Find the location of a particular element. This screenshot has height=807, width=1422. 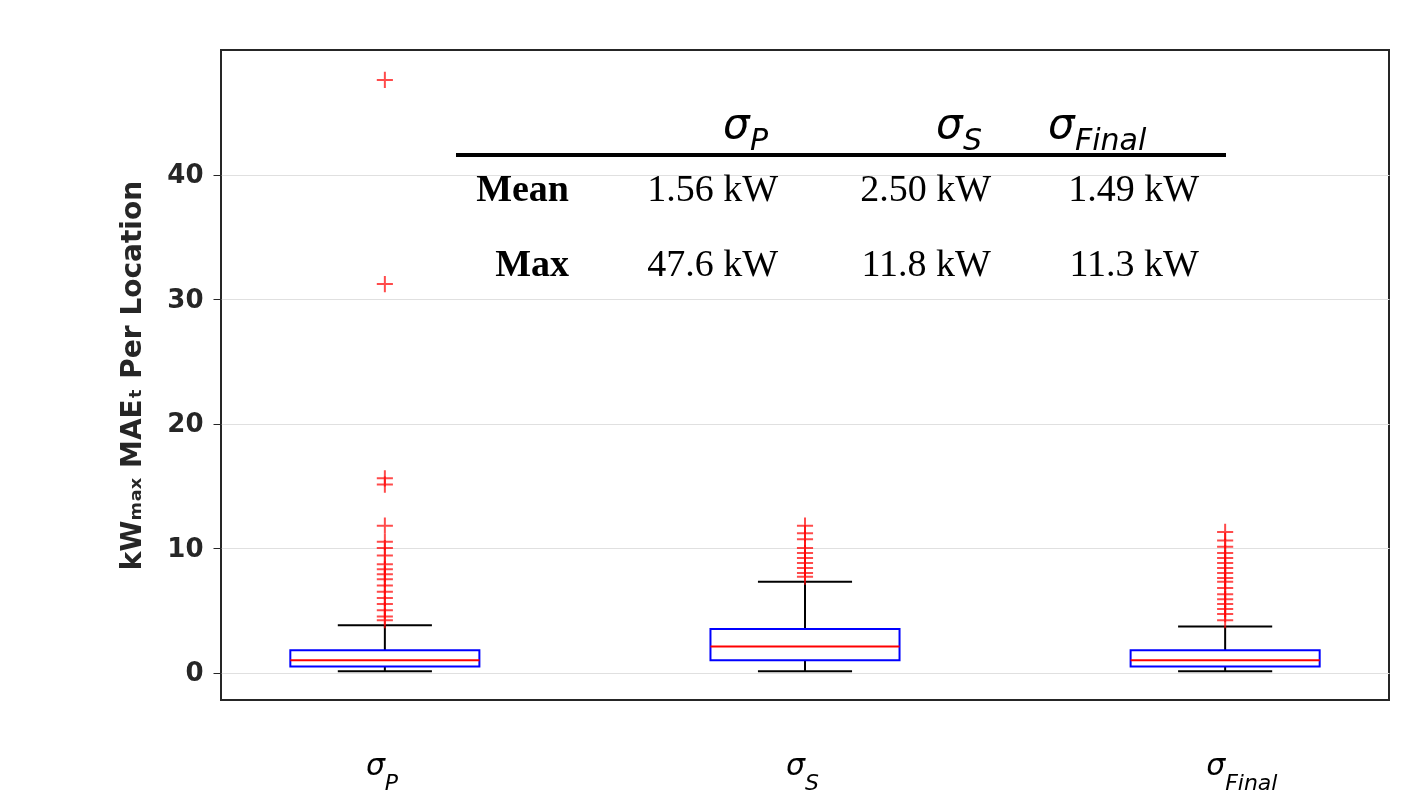

y-tick-label: 10 is located at coordinates (185, 547).